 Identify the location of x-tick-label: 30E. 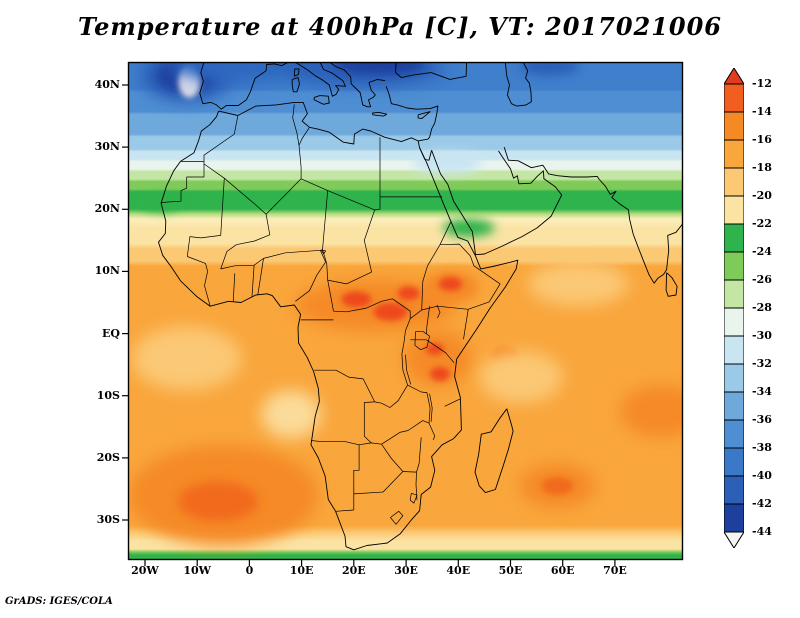
(406, 570).